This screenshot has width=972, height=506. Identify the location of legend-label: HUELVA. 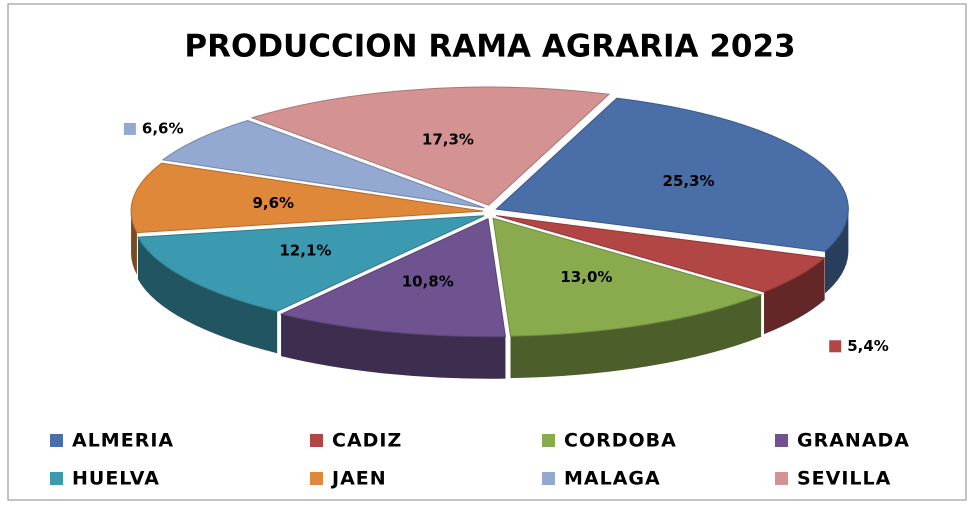
(116, 479).